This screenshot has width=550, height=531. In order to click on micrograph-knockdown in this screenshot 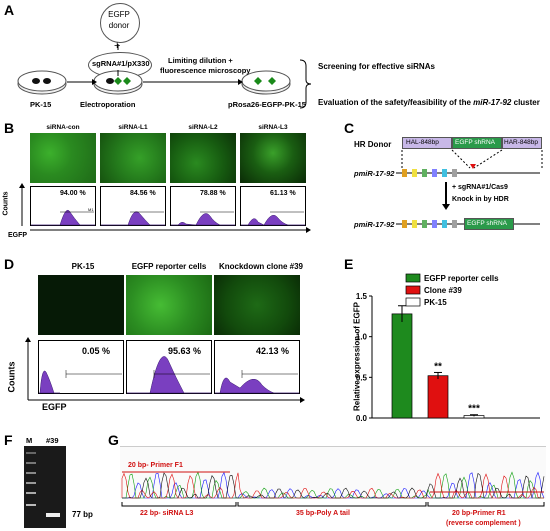, I will do `click(257, 305)`.